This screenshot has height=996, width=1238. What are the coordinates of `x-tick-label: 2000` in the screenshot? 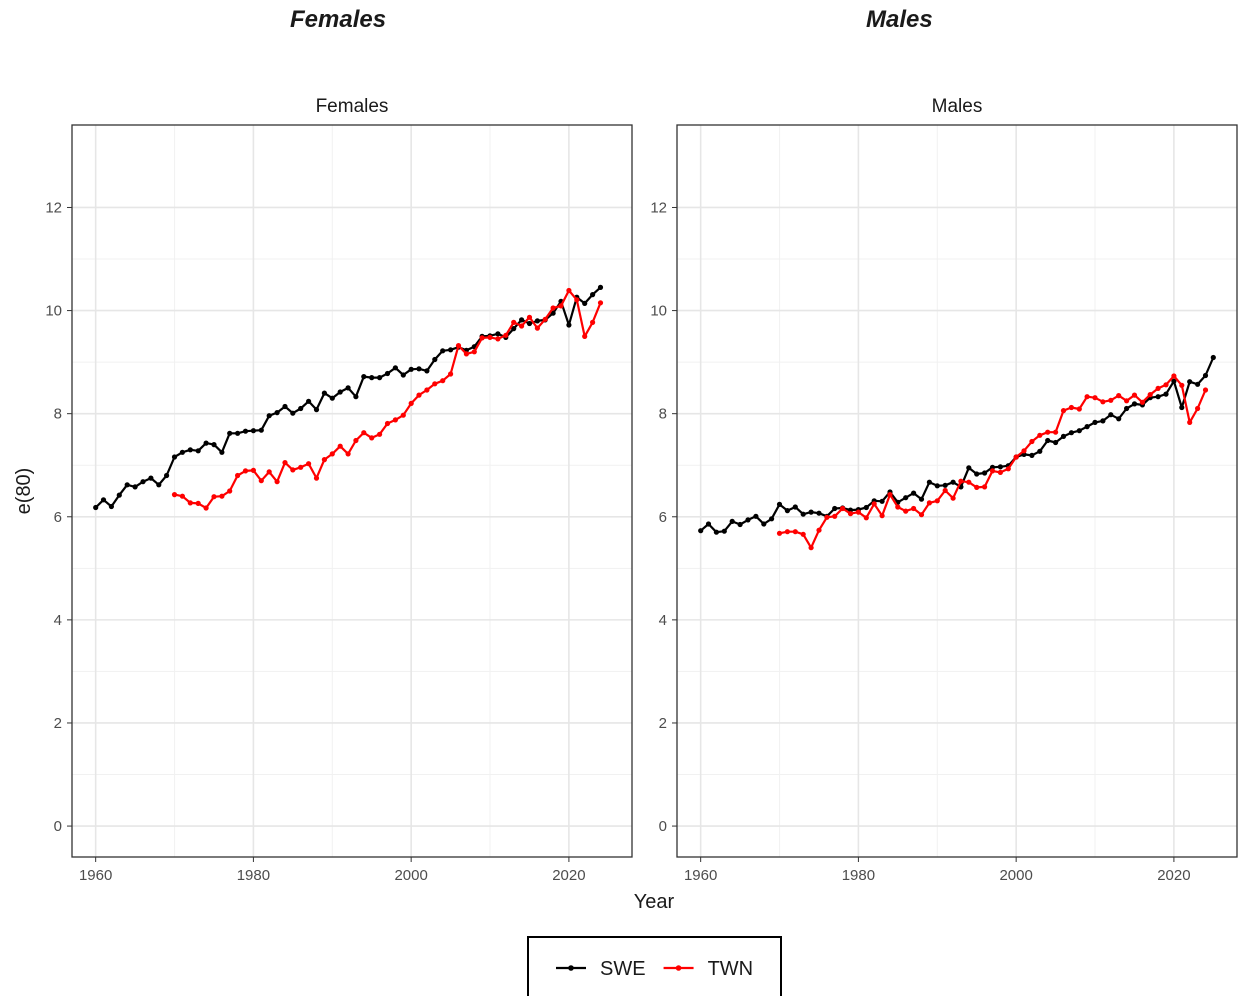 It's located at (410, 875).